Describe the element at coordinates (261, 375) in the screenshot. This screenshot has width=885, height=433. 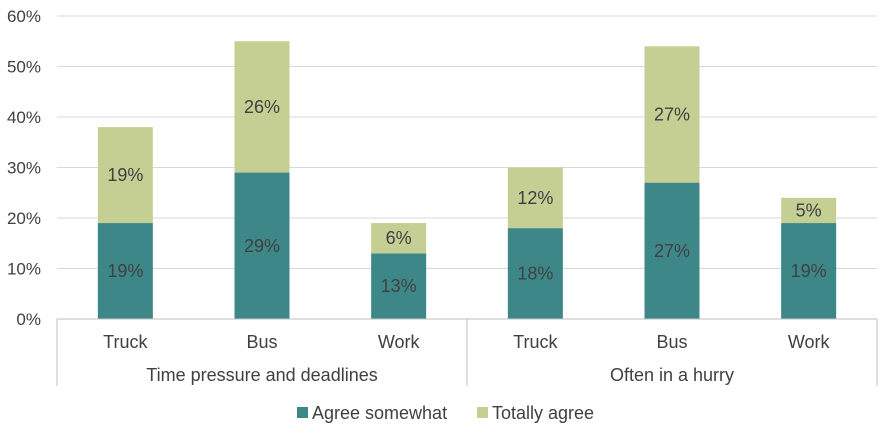
I see `x-group-label: Time pressure and deadlines` at that location.